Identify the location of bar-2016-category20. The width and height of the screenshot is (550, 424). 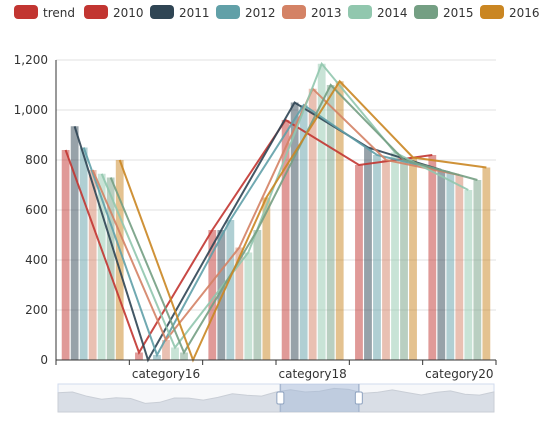
(486, 264).